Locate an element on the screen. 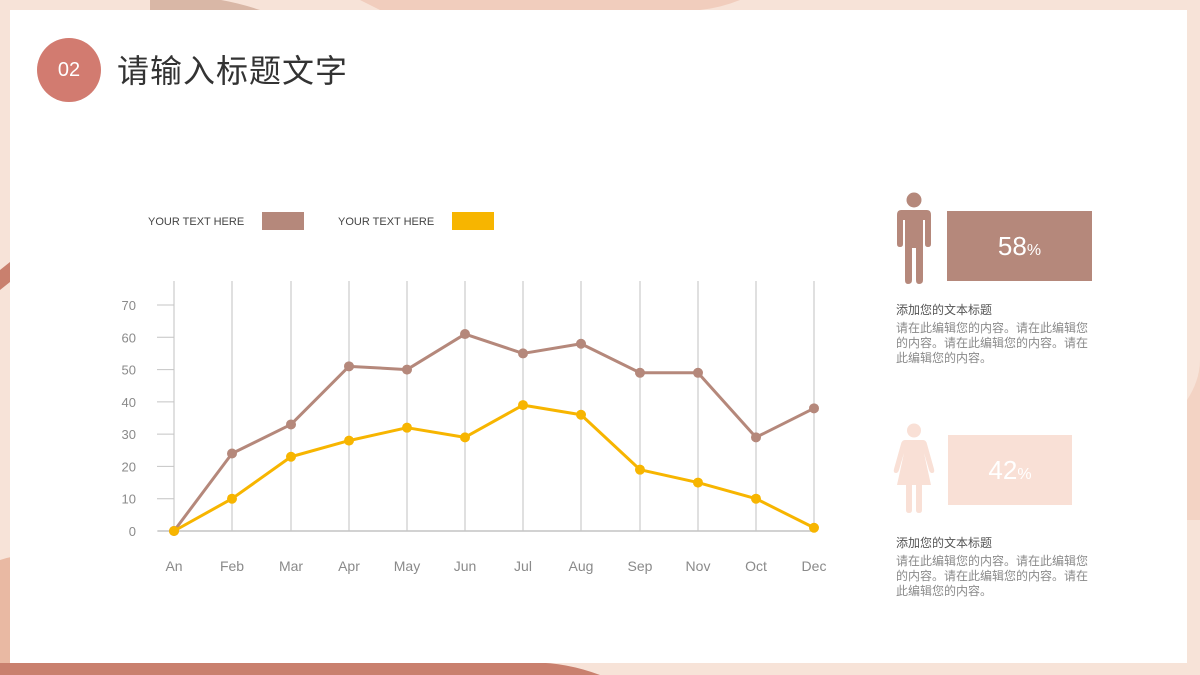 This screenshot has width=1200, height=675. x-tick-label: An is located at coordinates (173, 566).